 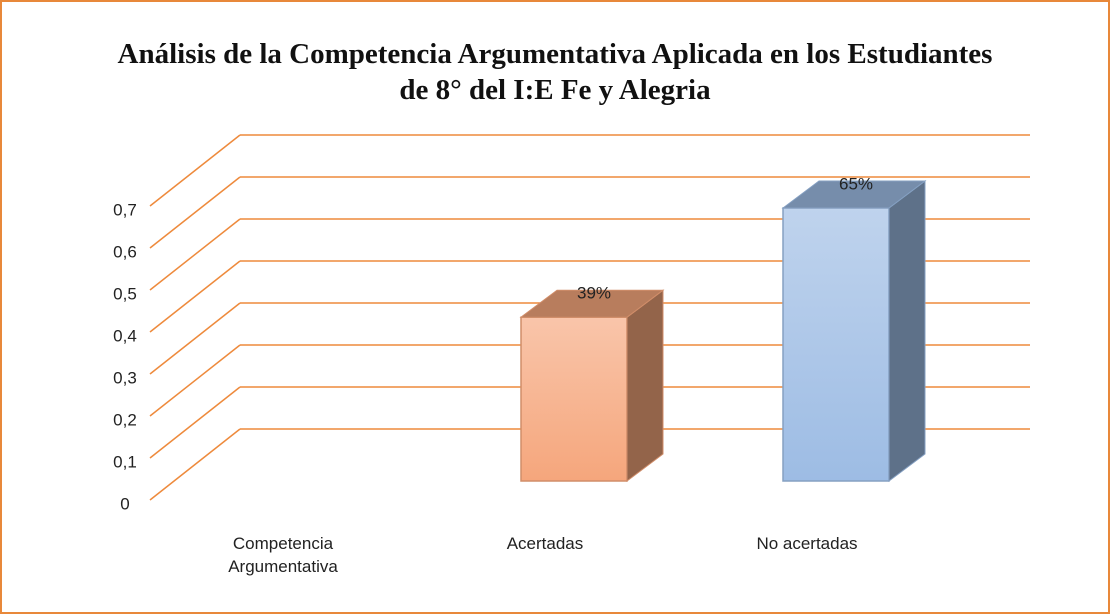 I want to click on y-tick-label: 0,5, so click(x=125, y=293).